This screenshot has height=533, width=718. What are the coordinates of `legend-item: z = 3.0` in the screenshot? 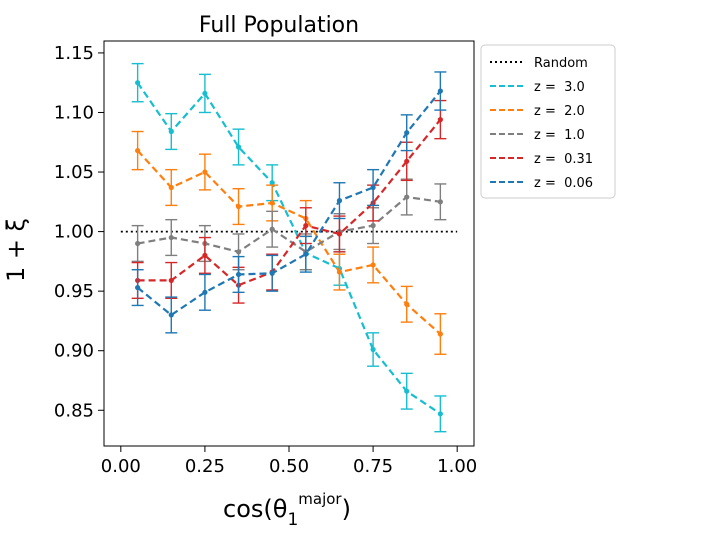 It's located at (537, 87).